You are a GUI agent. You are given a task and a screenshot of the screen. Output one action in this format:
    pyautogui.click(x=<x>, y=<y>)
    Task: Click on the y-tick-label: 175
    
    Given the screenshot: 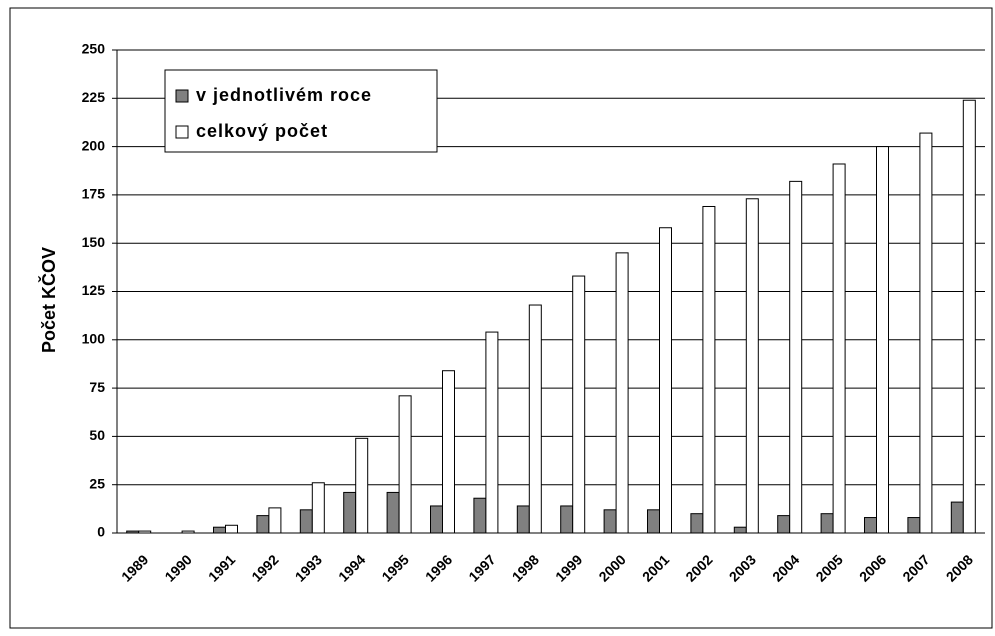 What is the action you would take?
    pyautogui.click(x=94, y=194)
    